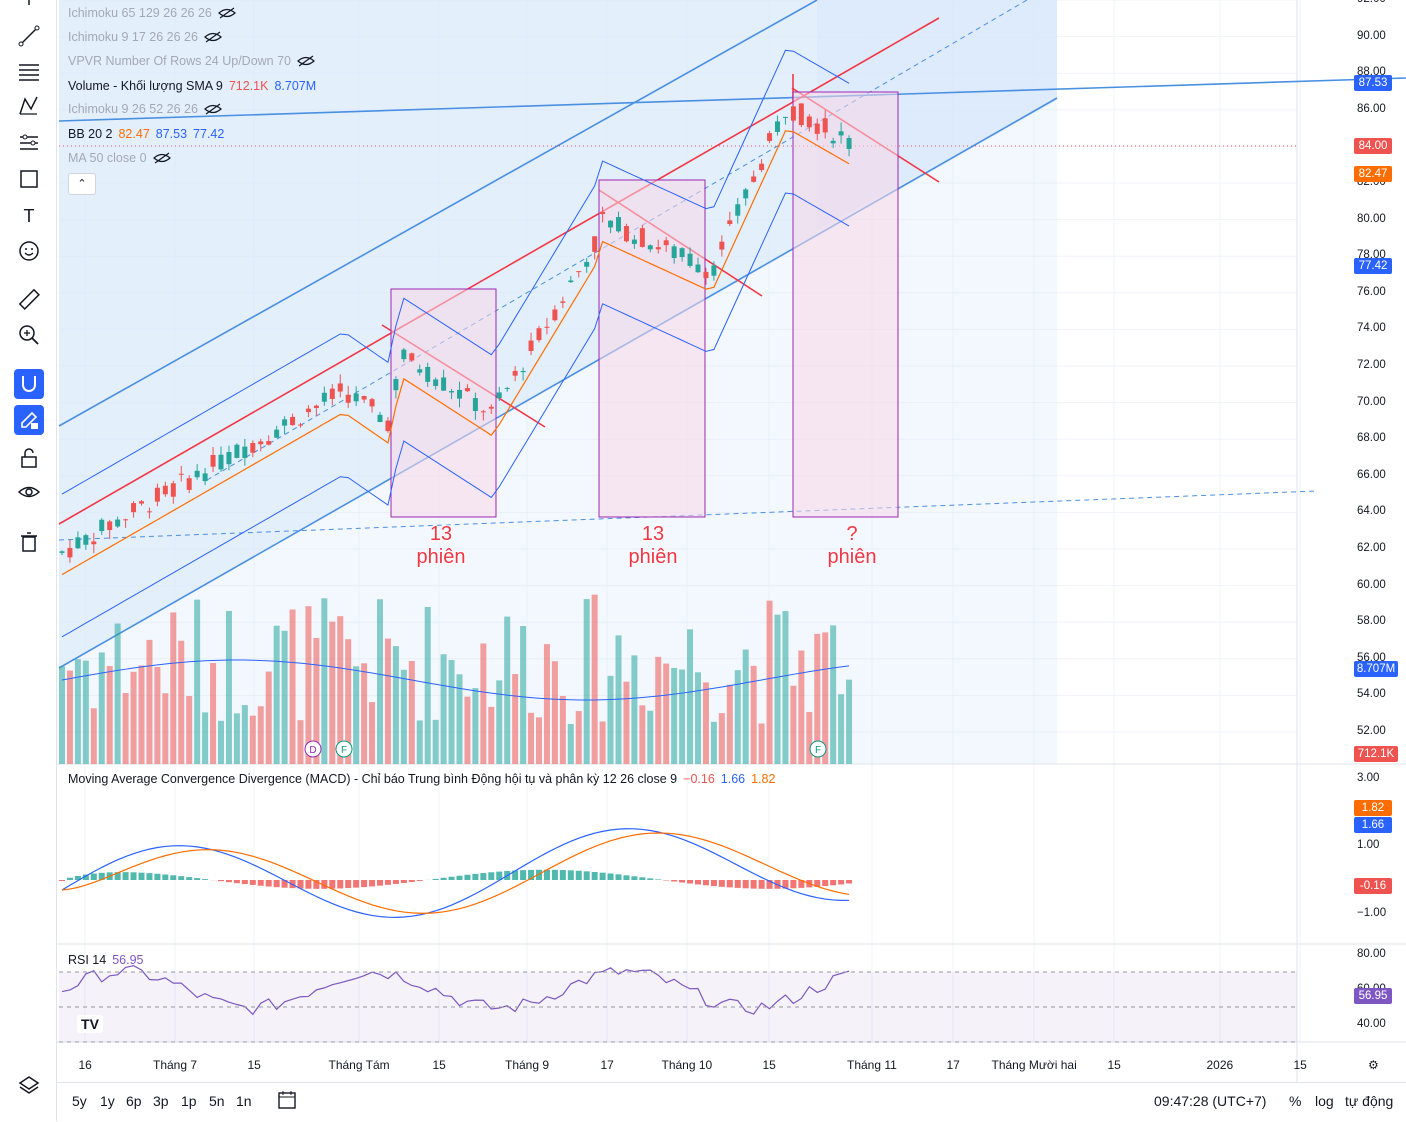  Describe the element at coordinates (1295, 1101) in the screenshot. I see `percent-toggle: %` at that location.